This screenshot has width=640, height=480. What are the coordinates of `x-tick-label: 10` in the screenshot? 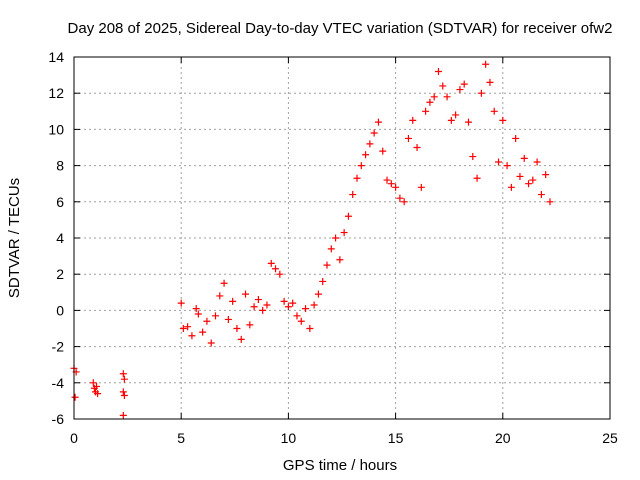 It's located at (289, 438).